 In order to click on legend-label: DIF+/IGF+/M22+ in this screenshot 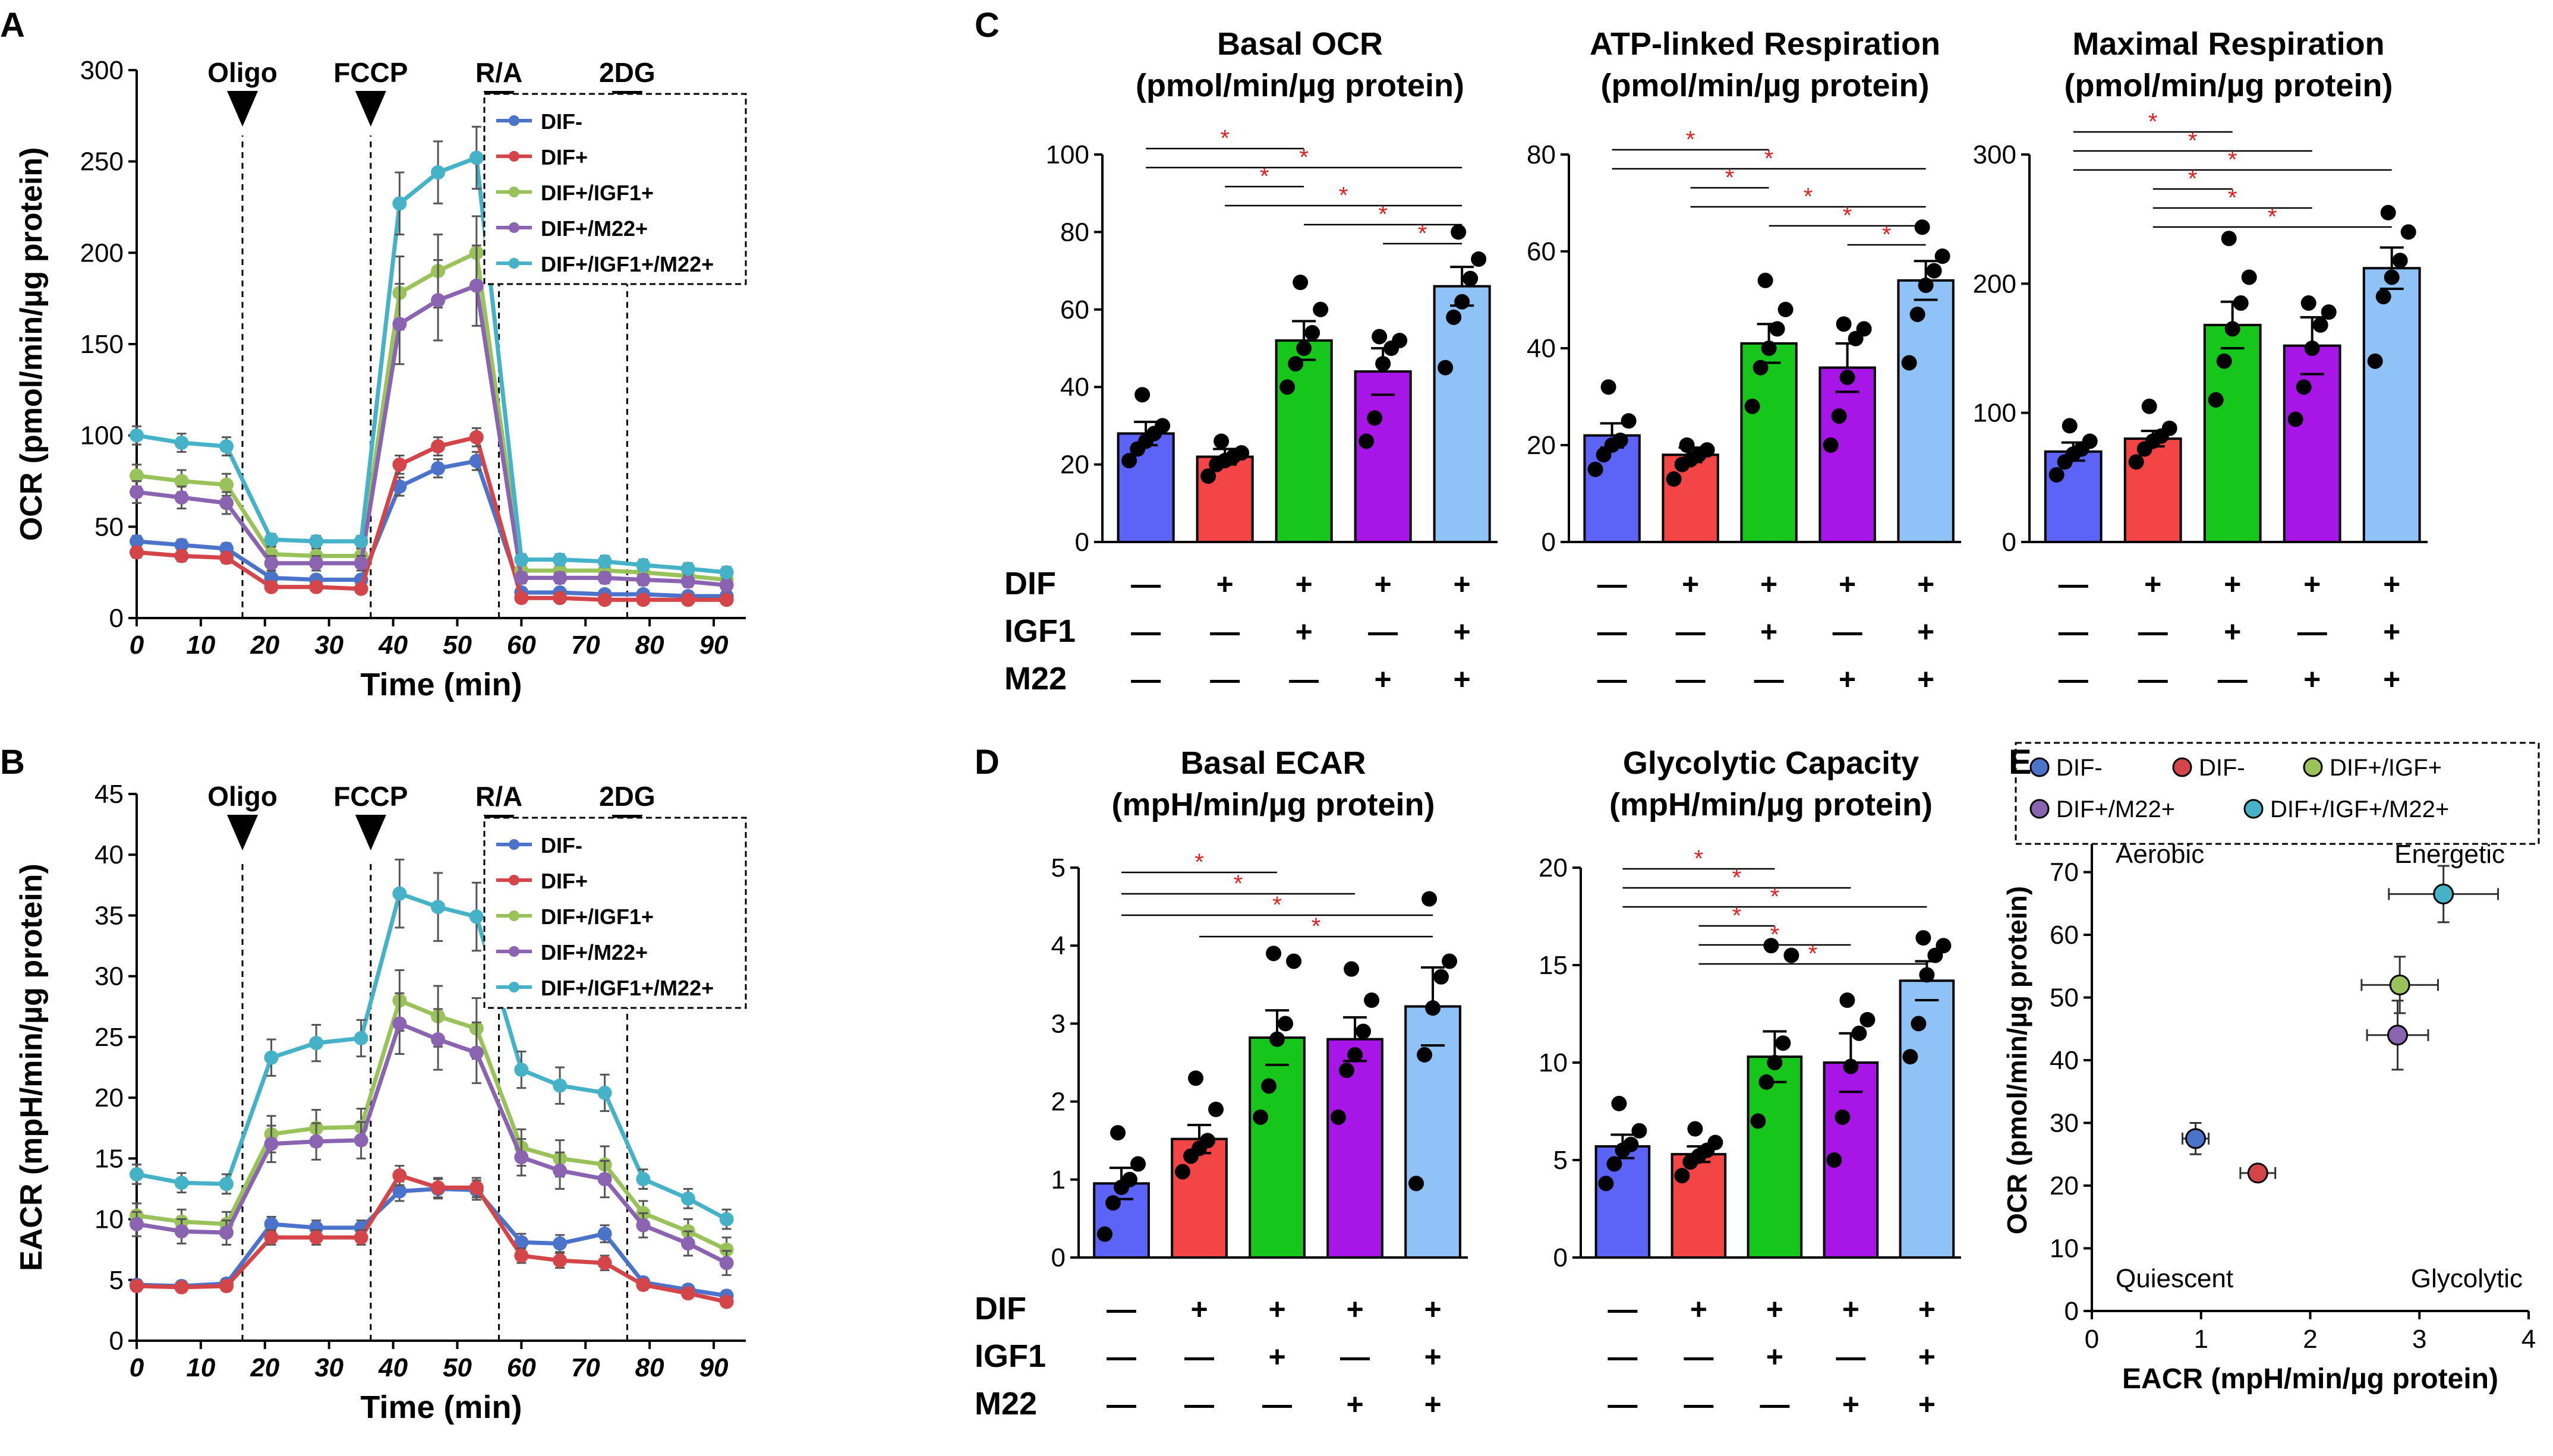, I will do `click(2359, 809)`.